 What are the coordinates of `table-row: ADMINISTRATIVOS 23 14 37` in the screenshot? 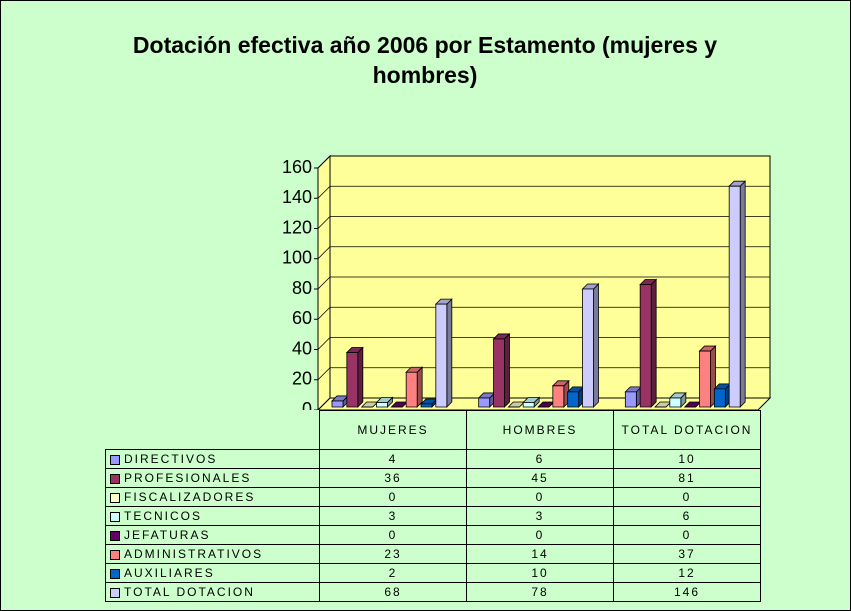 It's located at (433, 554).